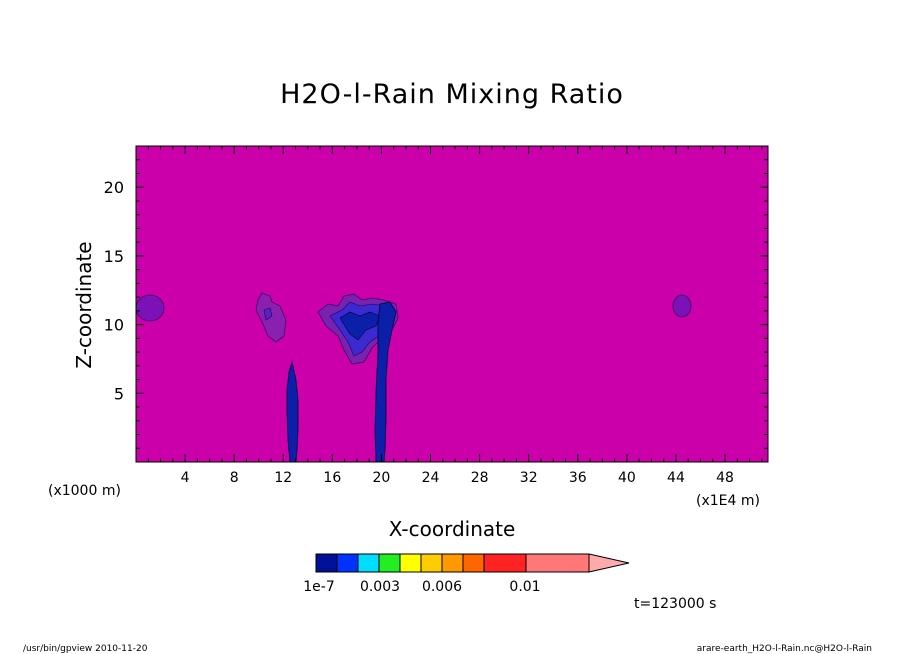  What do you see at coordinates (480, 478) in the screenshot?
I see `x-tick-label: 28` at bounding box center [480, 478].